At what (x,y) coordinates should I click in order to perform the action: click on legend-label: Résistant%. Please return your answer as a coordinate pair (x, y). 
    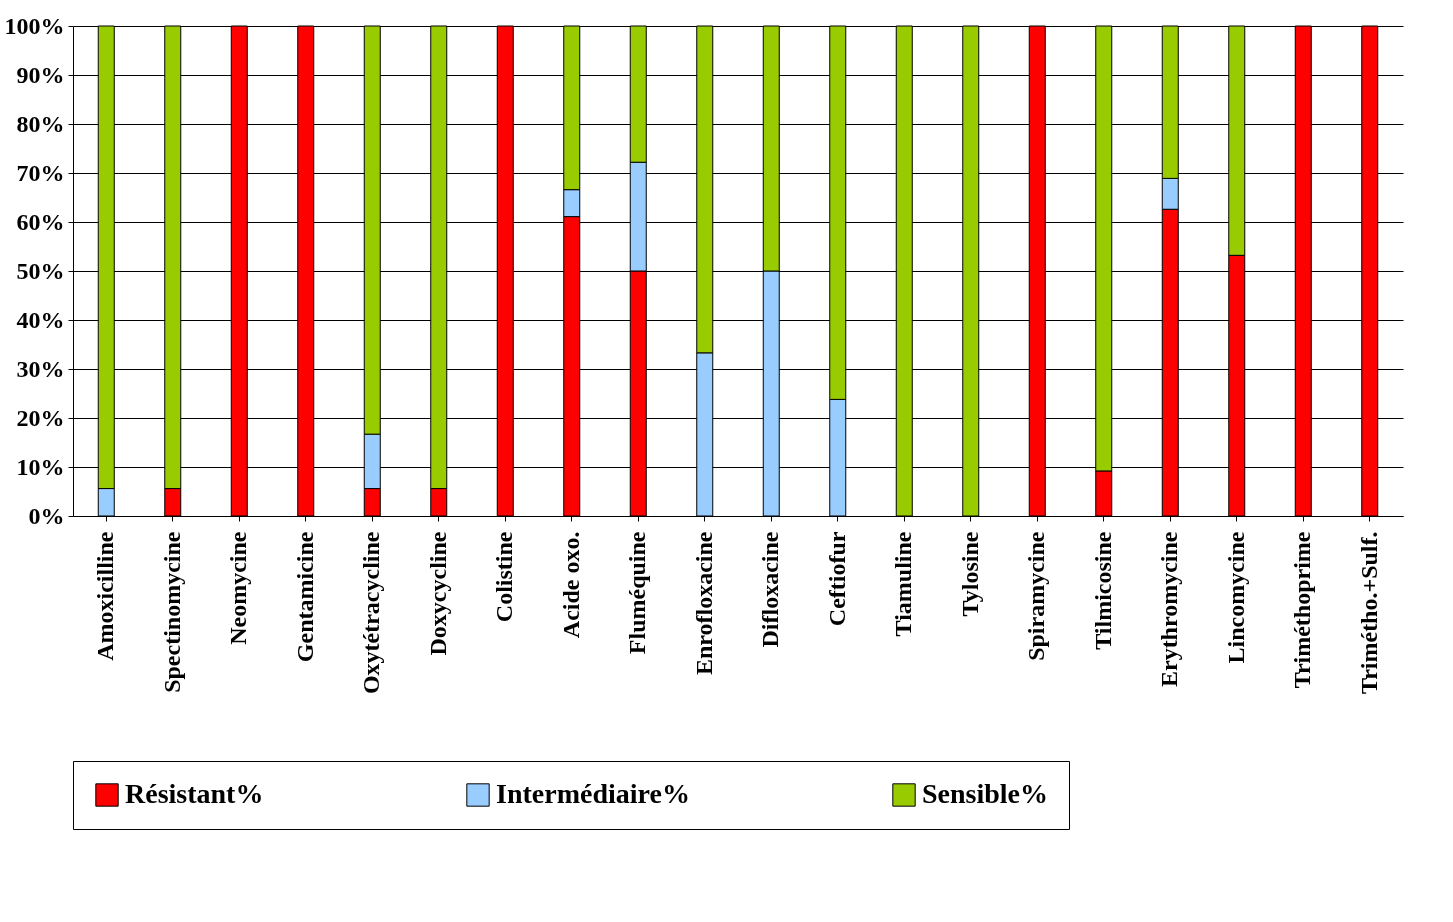
    Looking at the image, I should click on (194, 793).